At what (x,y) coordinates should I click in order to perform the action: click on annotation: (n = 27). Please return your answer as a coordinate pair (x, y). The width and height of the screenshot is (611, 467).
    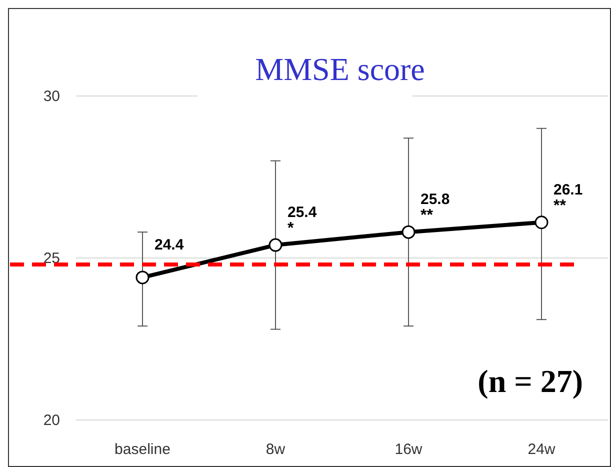
    Looking at the image, I should click on (530, 381).